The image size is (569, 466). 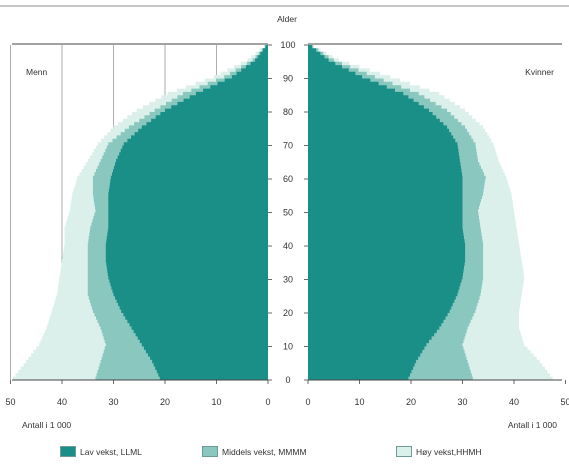 What do you see at coordinates (37, 72) in the screenshot?
I see `panel-label-men: Menn` at bounding box center [37, 72].